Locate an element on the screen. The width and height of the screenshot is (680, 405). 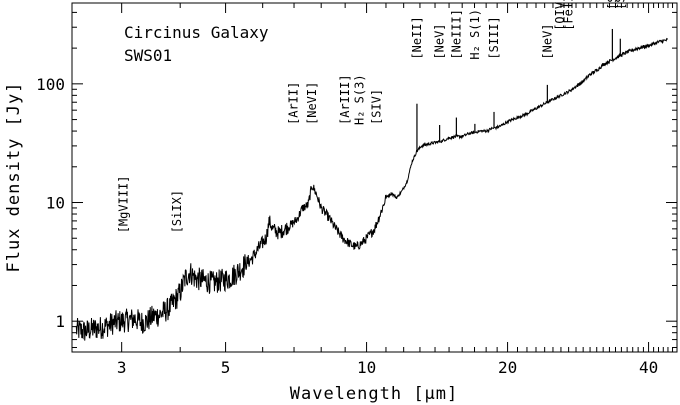
line-label: [MgVIII] is located at coordinates (124, 205).